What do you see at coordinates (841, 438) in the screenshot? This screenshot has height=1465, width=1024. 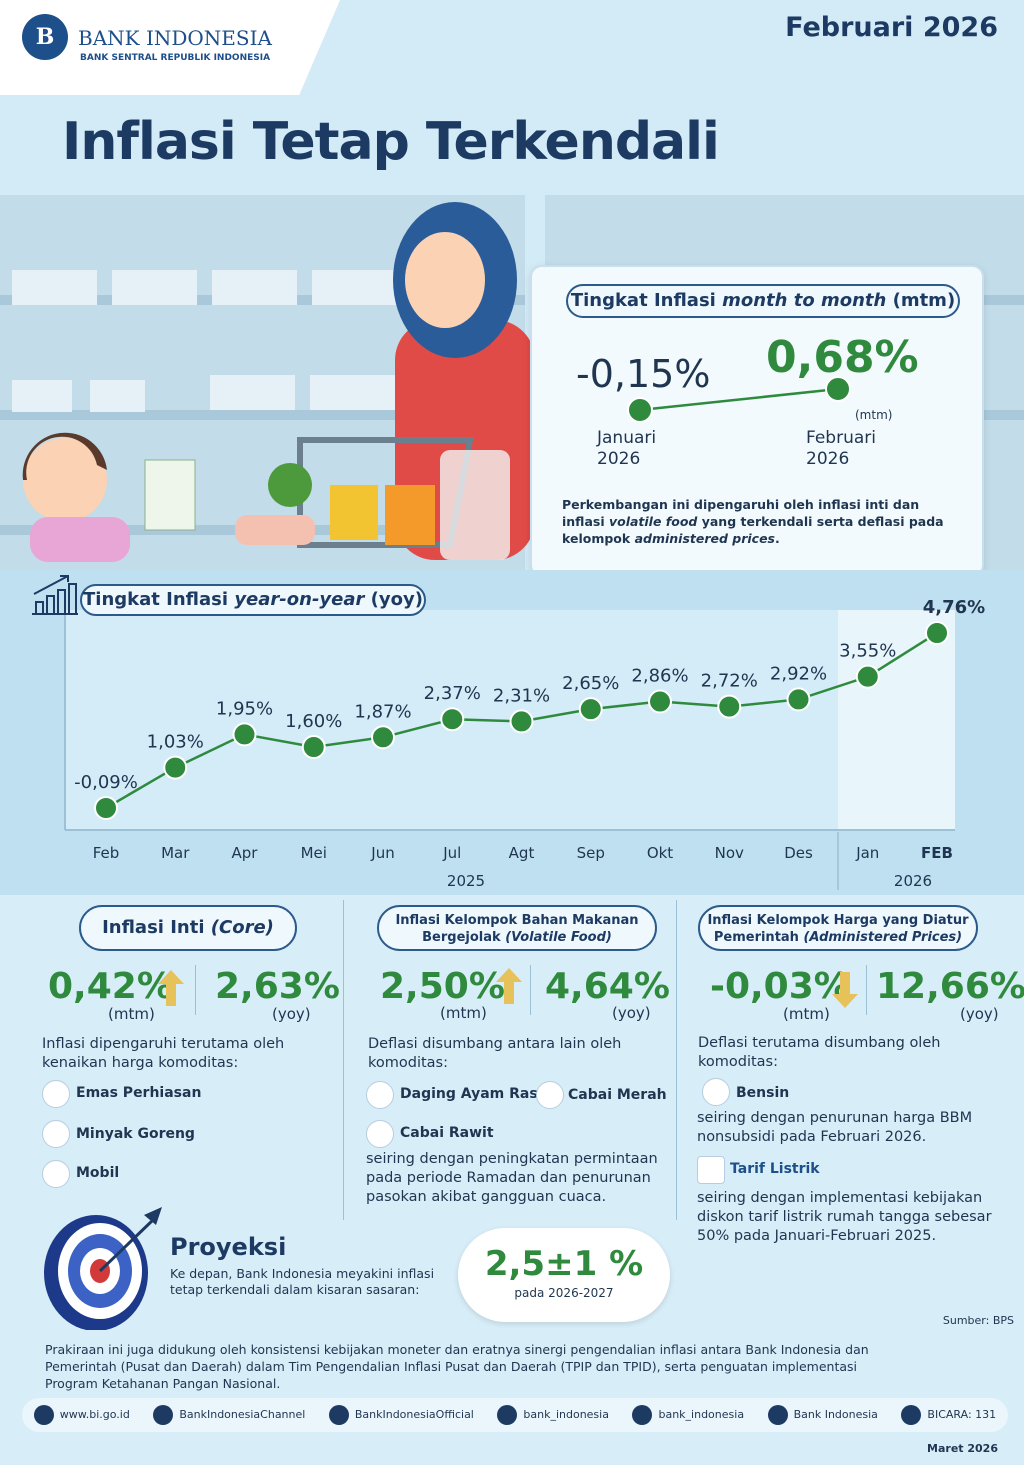 I see `label-line: Februari` at bounding box center [841, 438].